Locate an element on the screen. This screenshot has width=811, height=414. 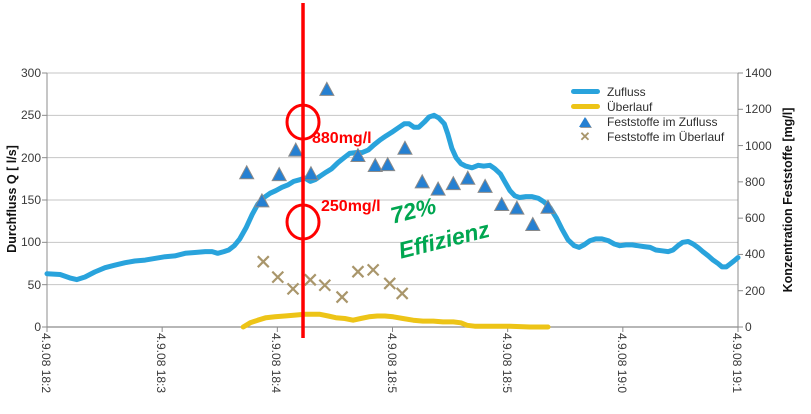
x-axis-tick-label: 4.9.08 19:1 is located at coordinates (737, 363).